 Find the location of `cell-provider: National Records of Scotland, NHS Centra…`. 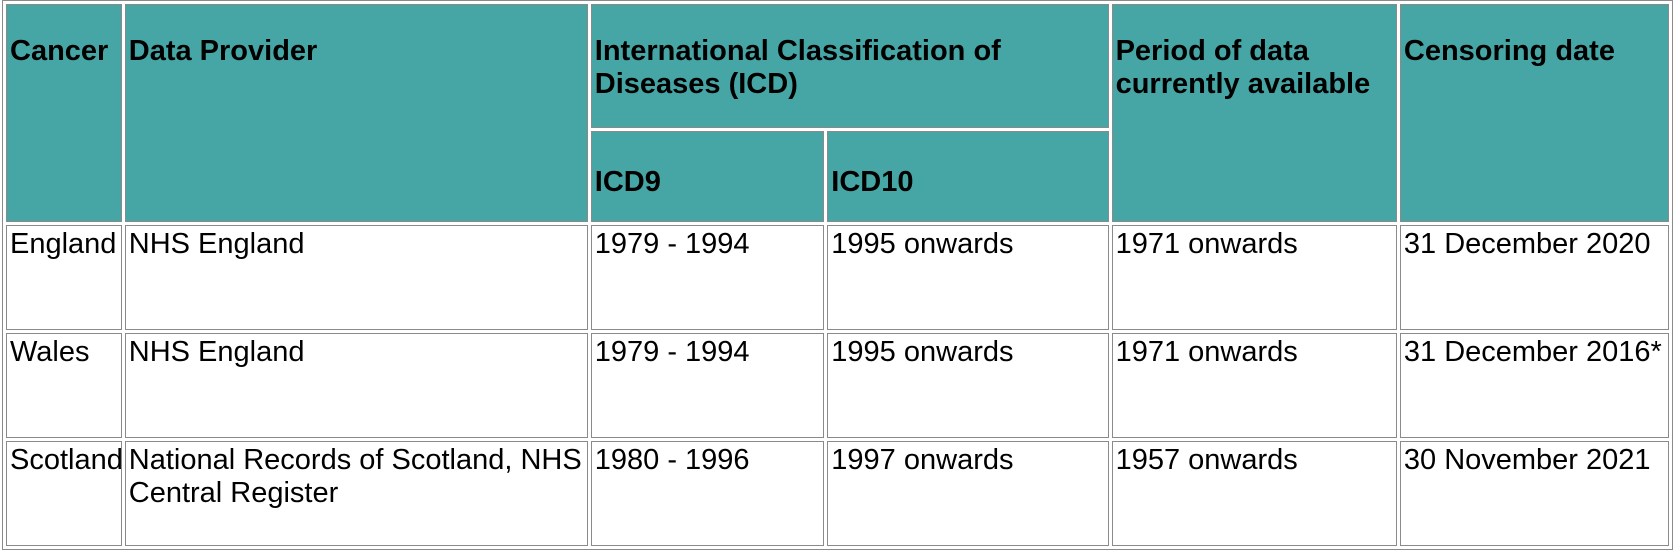

cell-provider: National Records of Scotland, NHS Centra… is located at coordinates (356, 493).